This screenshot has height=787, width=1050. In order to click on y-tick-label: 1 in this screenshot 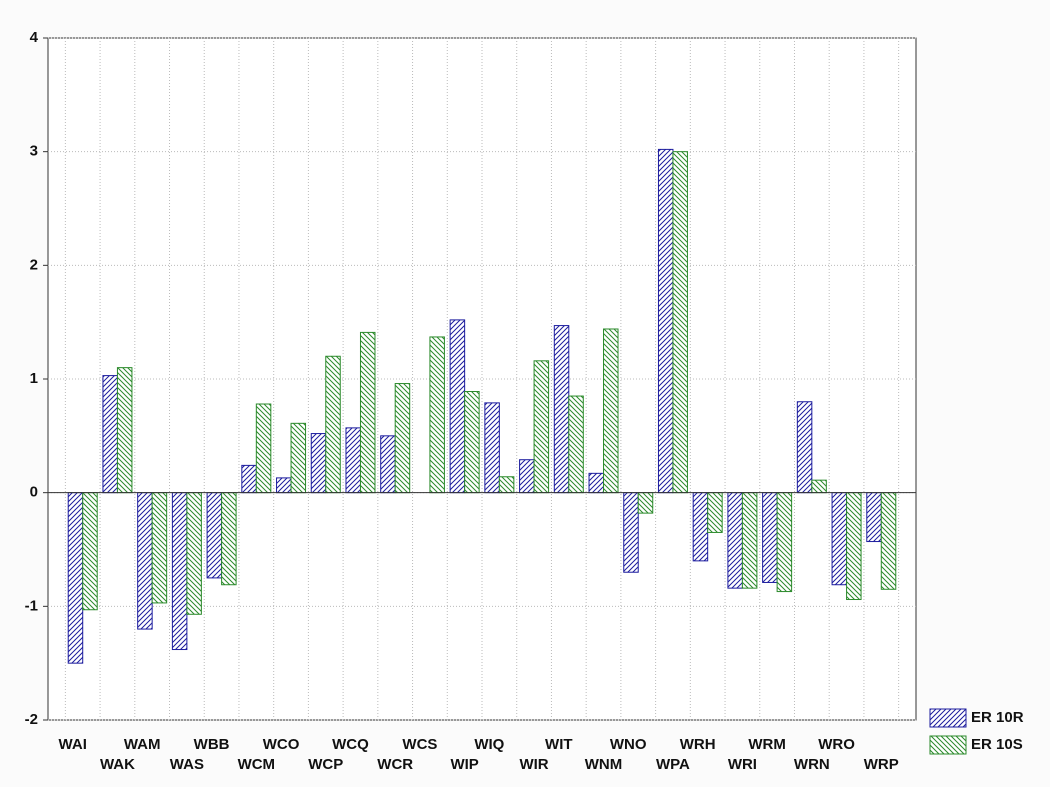, I will do `click(34, 378)`.